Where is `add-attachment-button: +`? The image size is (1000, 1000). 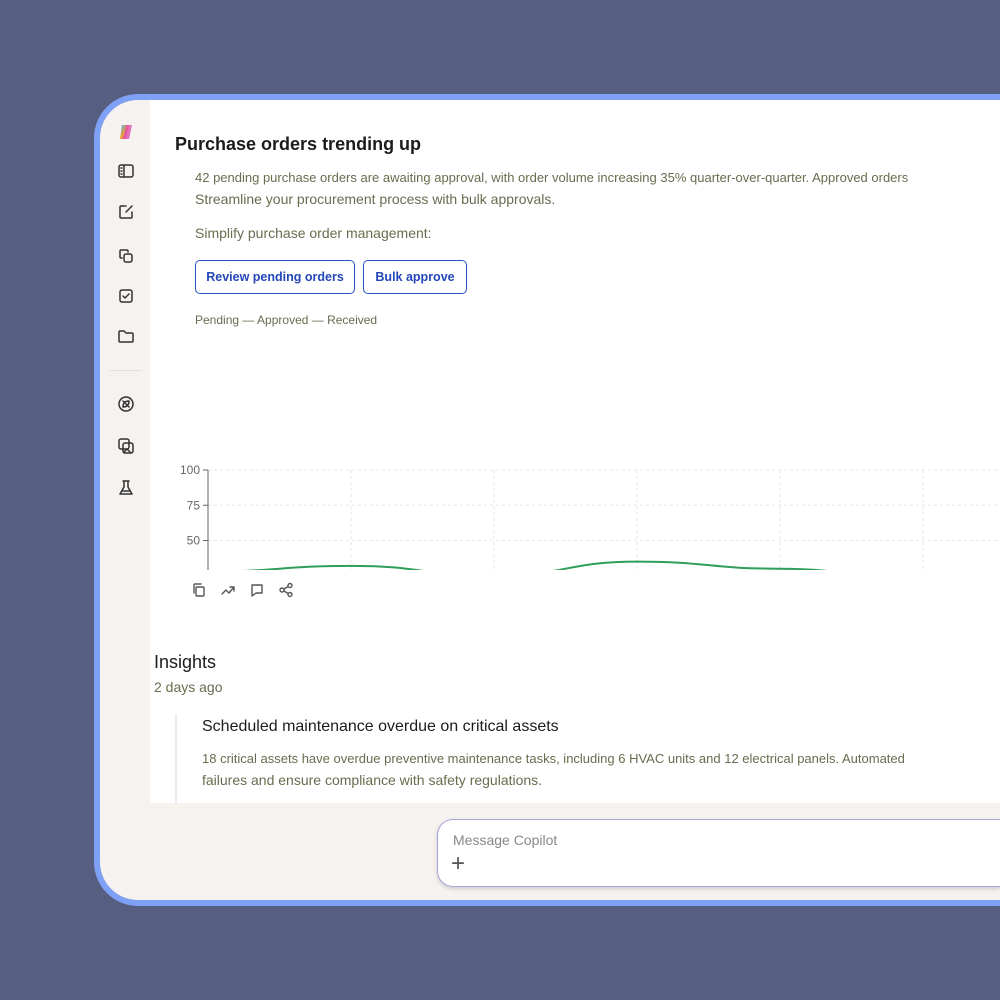 add-attachment-button: + is located at coordinates (458, 863).